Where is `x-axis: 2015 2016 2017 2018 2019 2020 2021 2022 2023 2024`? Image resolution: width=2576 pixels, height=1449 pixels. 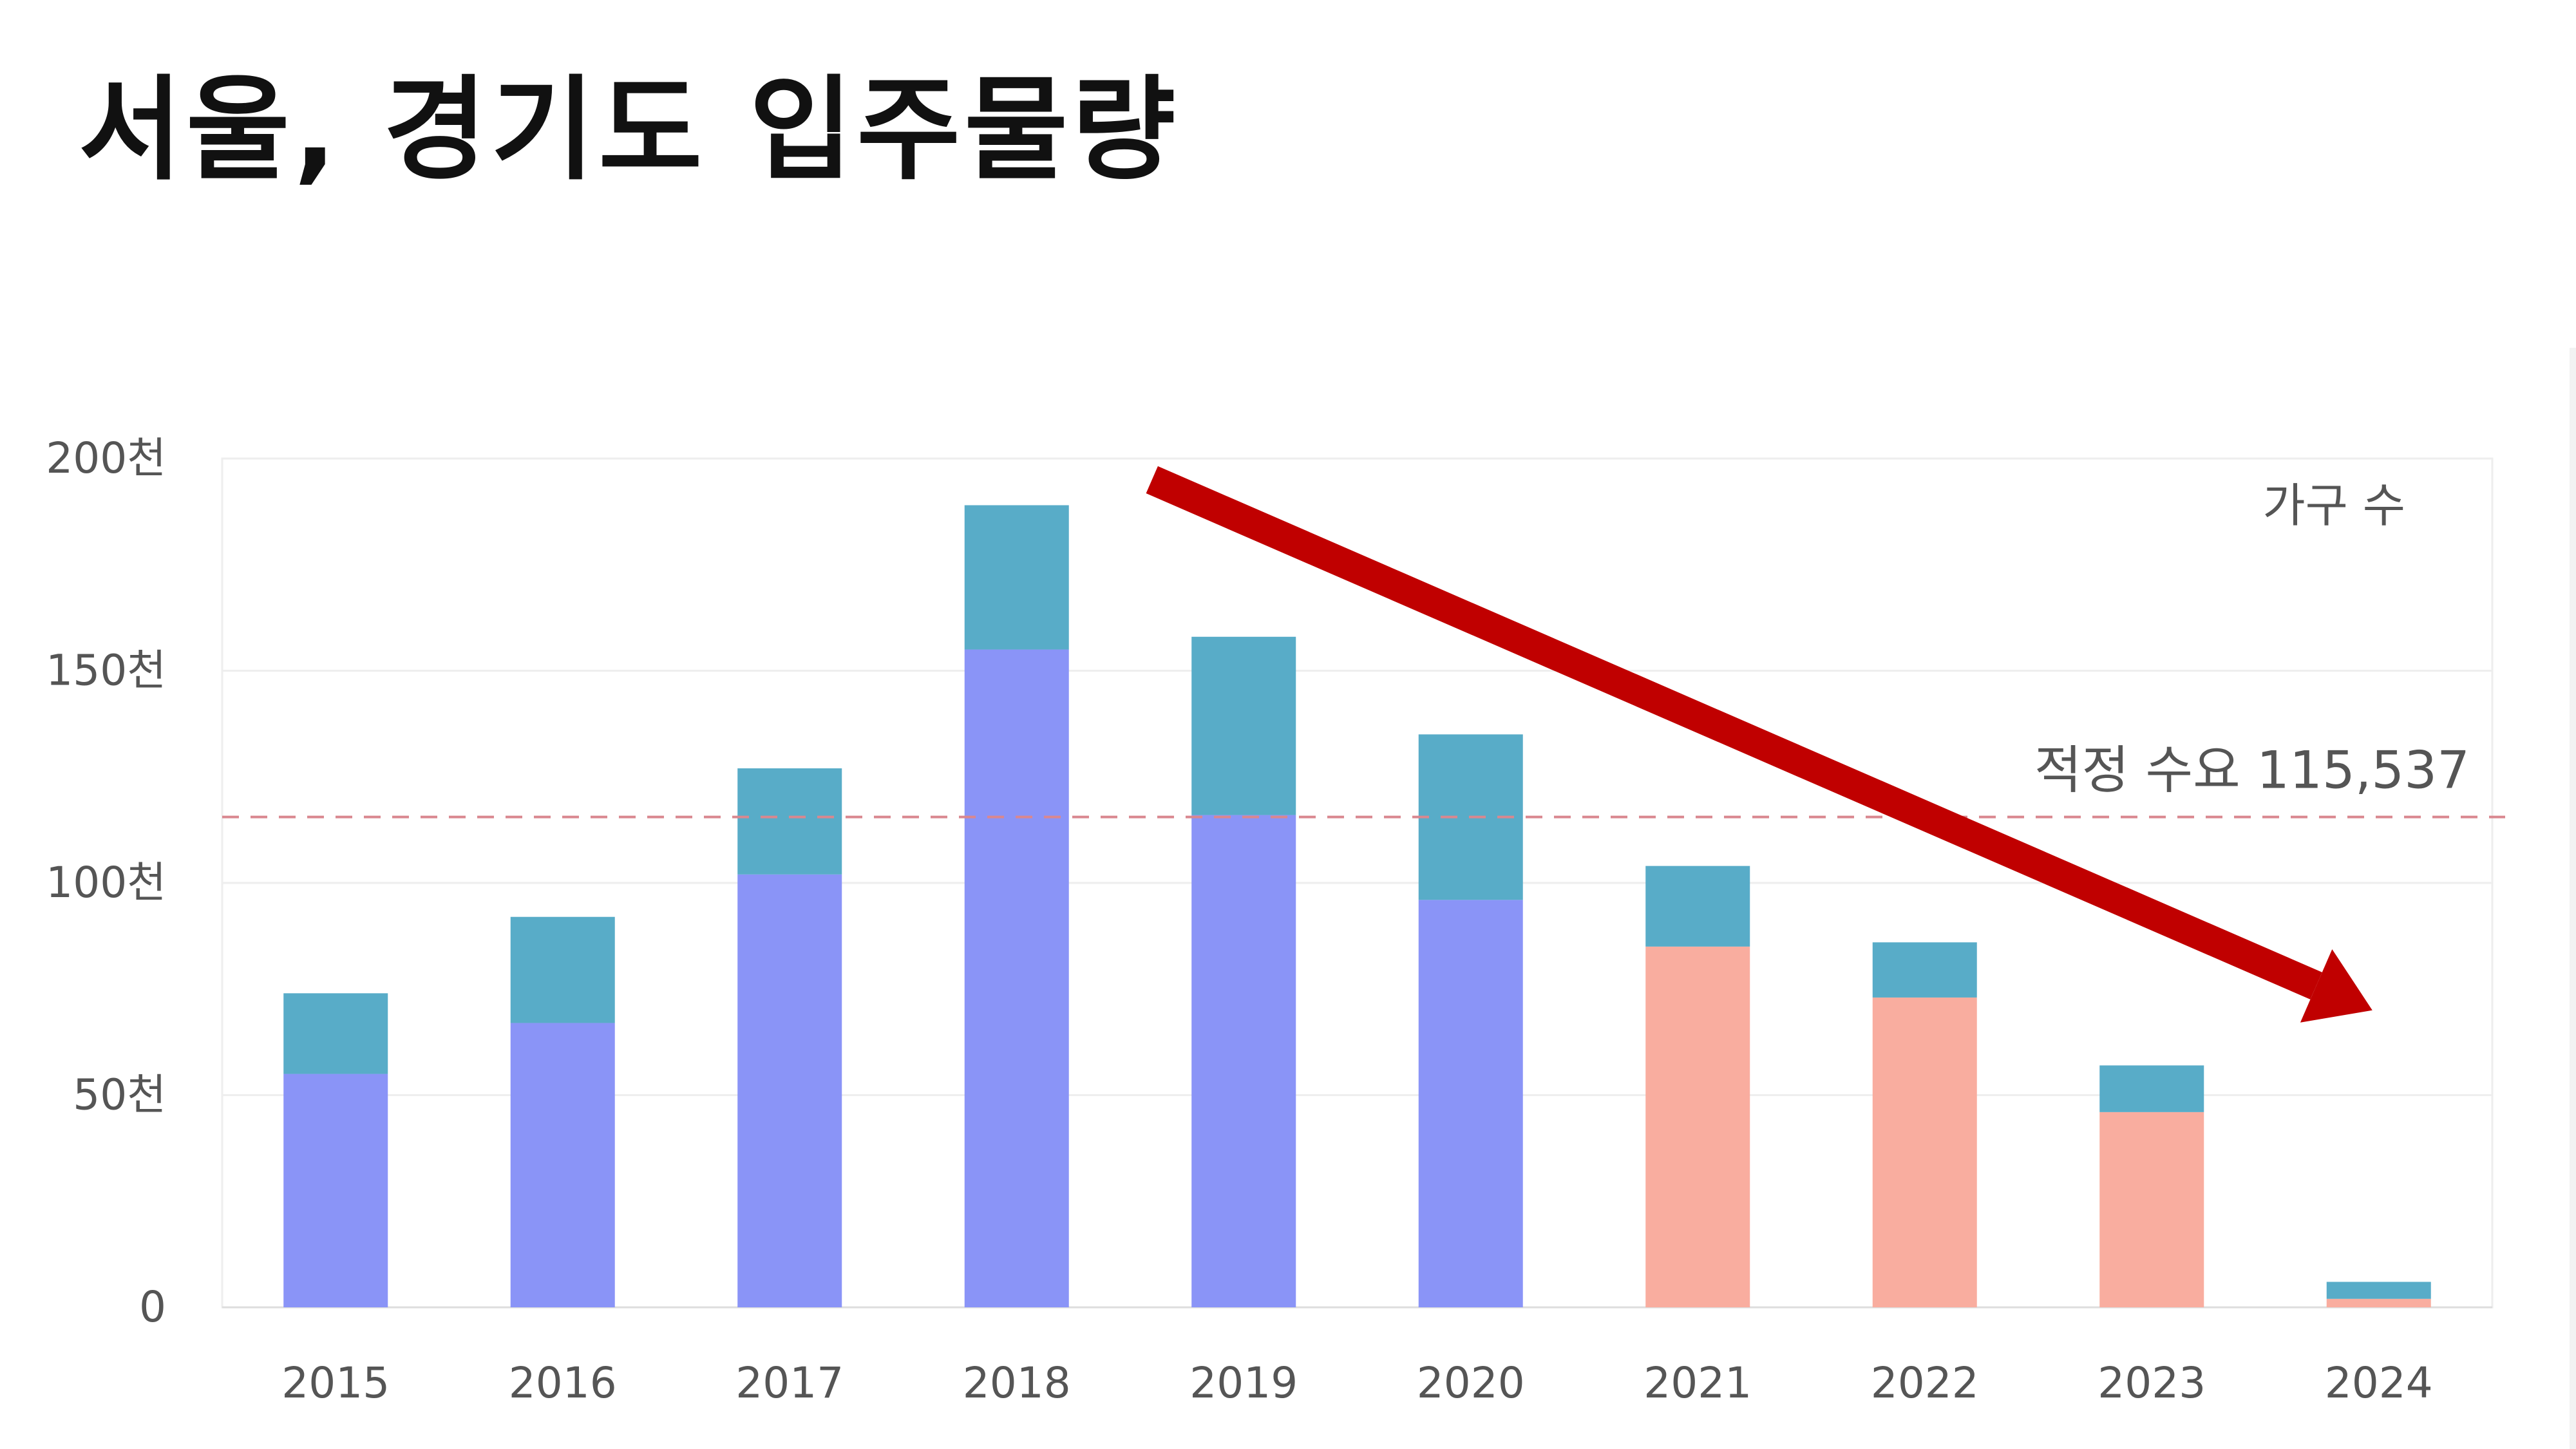
x-axis: 2015 2016 2017 2018 2019 2020 2021 2022 2023 2024 is located at coordinates (1356, 1383).